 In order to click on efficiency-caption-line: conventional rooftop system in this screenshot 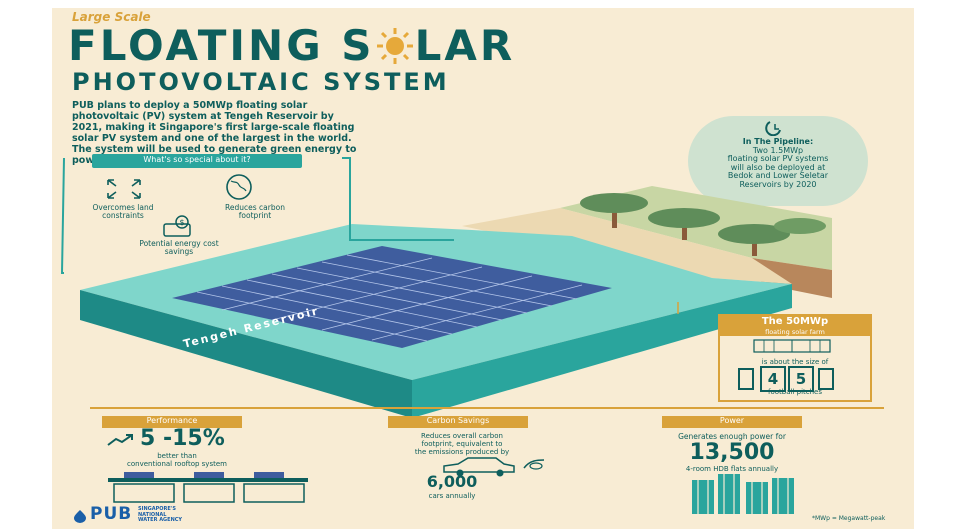, I will do `click(177, 464)`.